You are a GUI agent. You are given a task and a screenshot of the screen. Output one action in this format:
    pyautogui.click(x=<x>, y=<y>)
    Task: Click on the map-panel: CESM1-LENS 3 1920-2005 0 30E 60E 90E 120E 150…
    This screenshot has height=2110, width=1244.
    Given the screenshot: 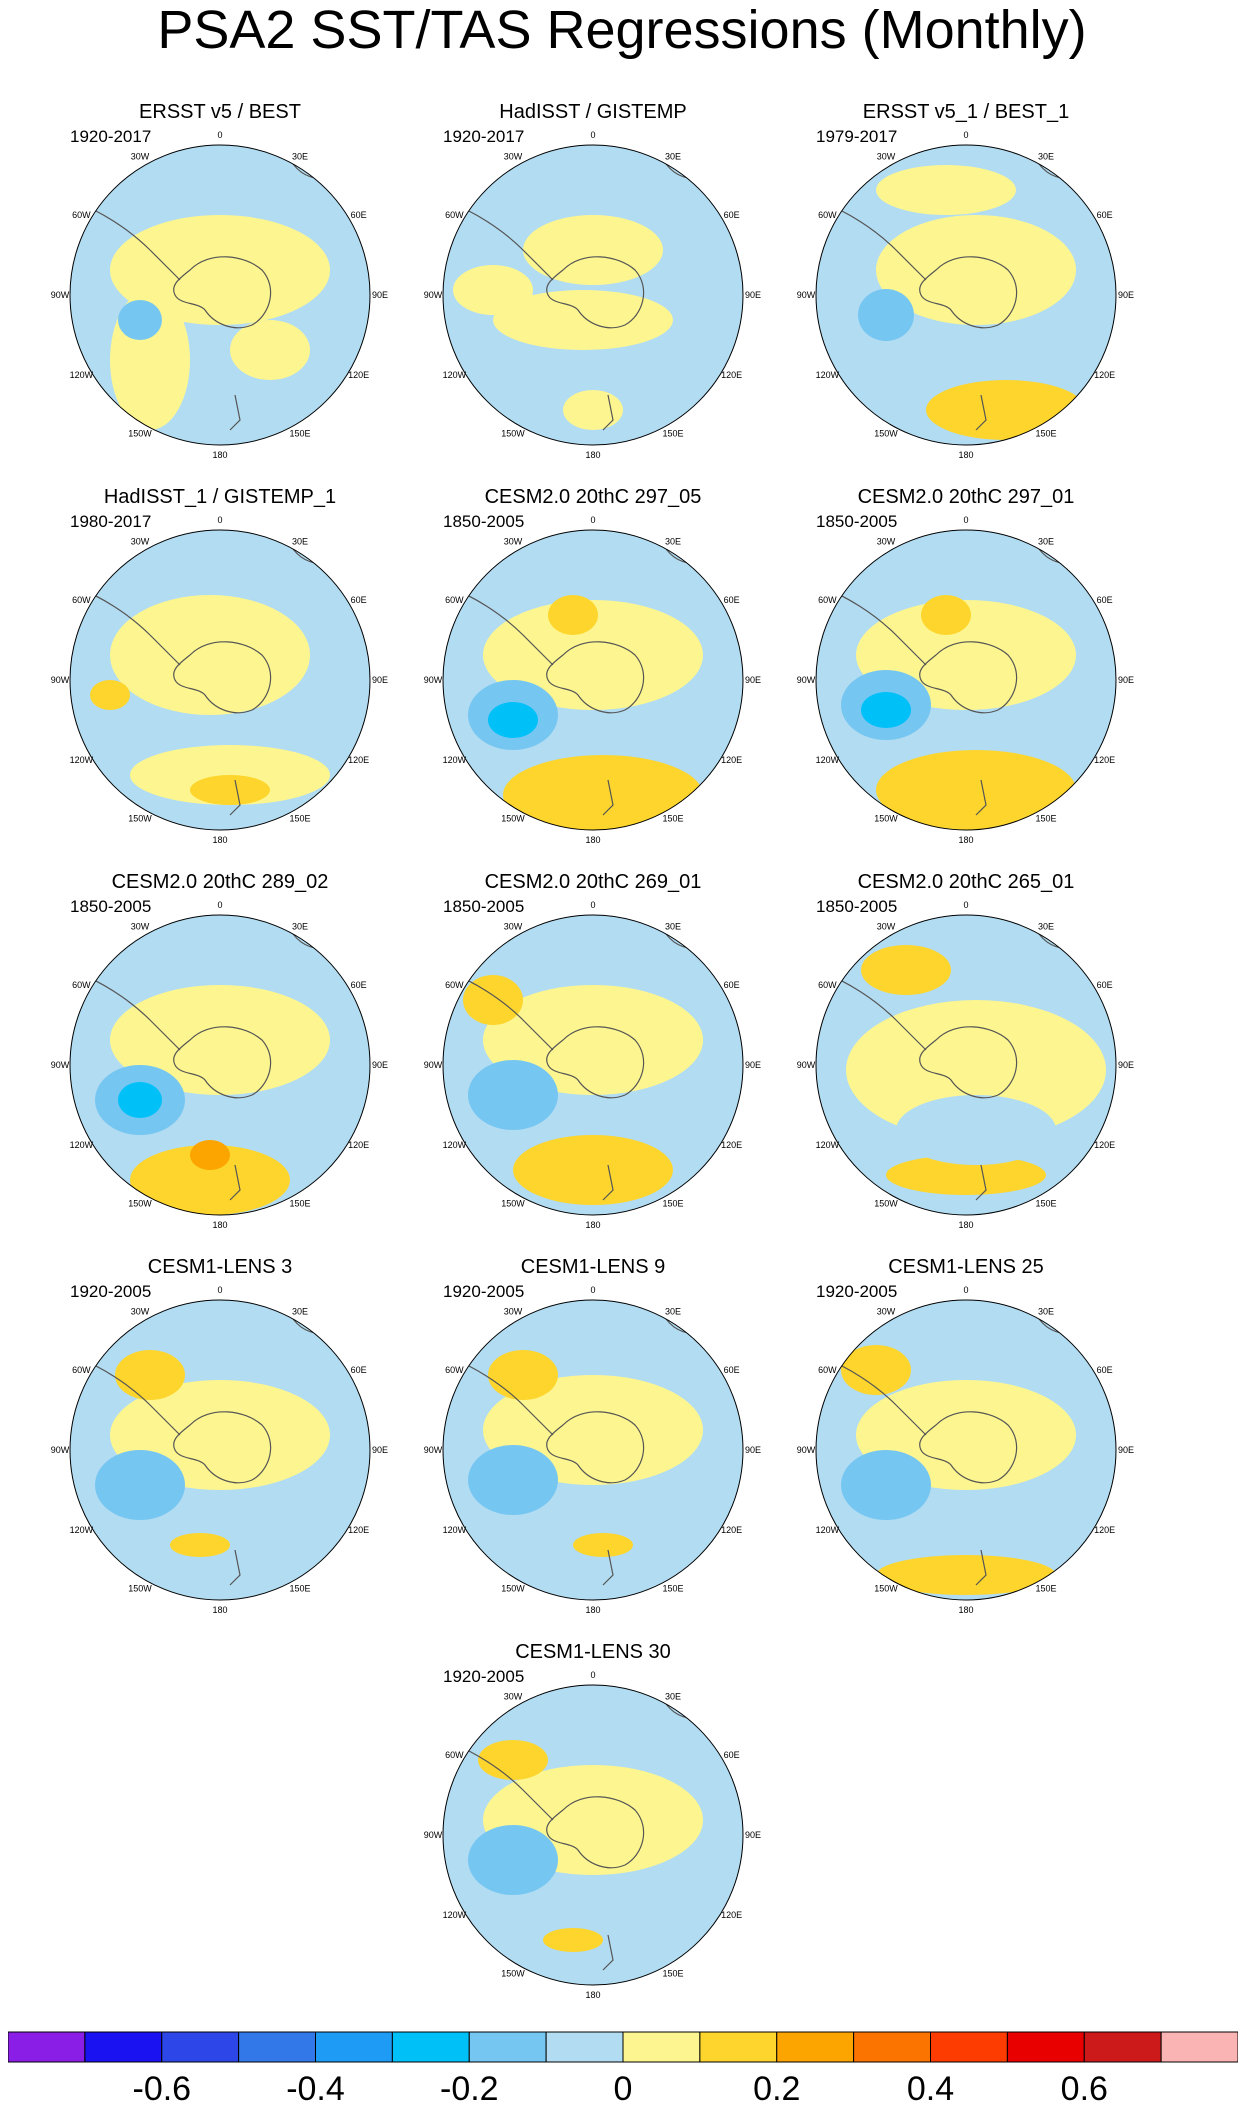 What is the action you would take?
    pyautogui.click(x=220, y=1447)
    